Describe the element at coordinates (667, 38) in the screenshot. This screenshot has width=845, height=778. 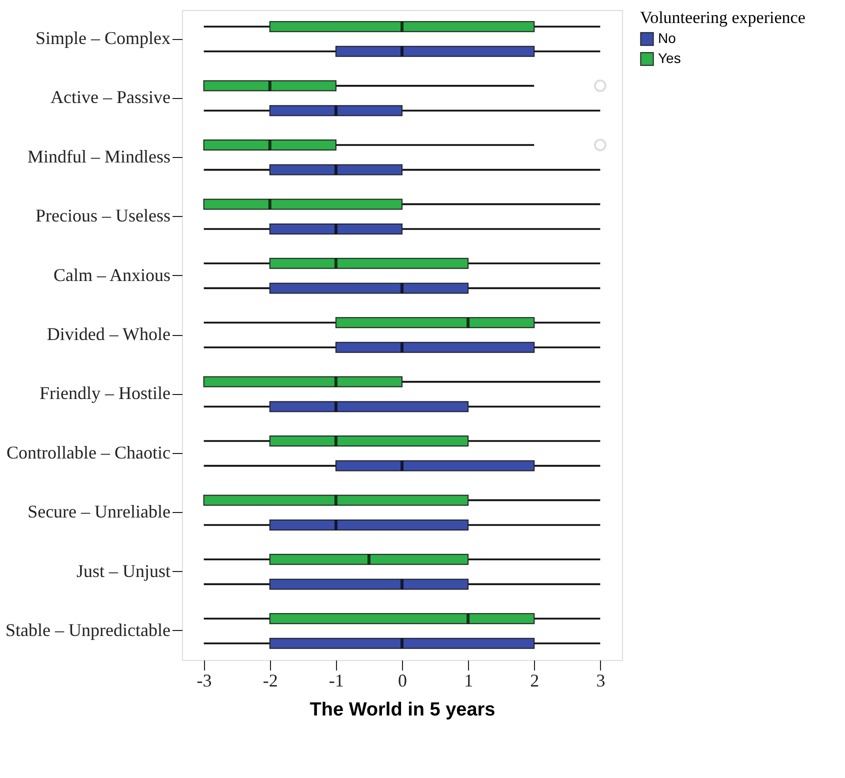
I see `legend-label: No` at that location.